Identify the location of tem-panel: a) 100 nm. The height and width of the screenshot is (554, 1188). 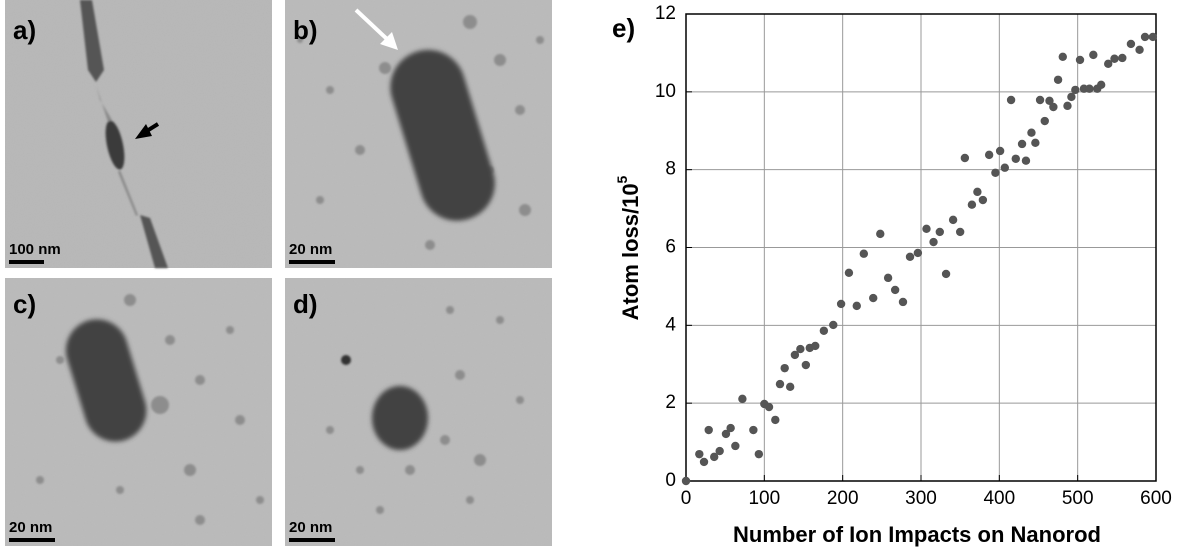
(138, 134).